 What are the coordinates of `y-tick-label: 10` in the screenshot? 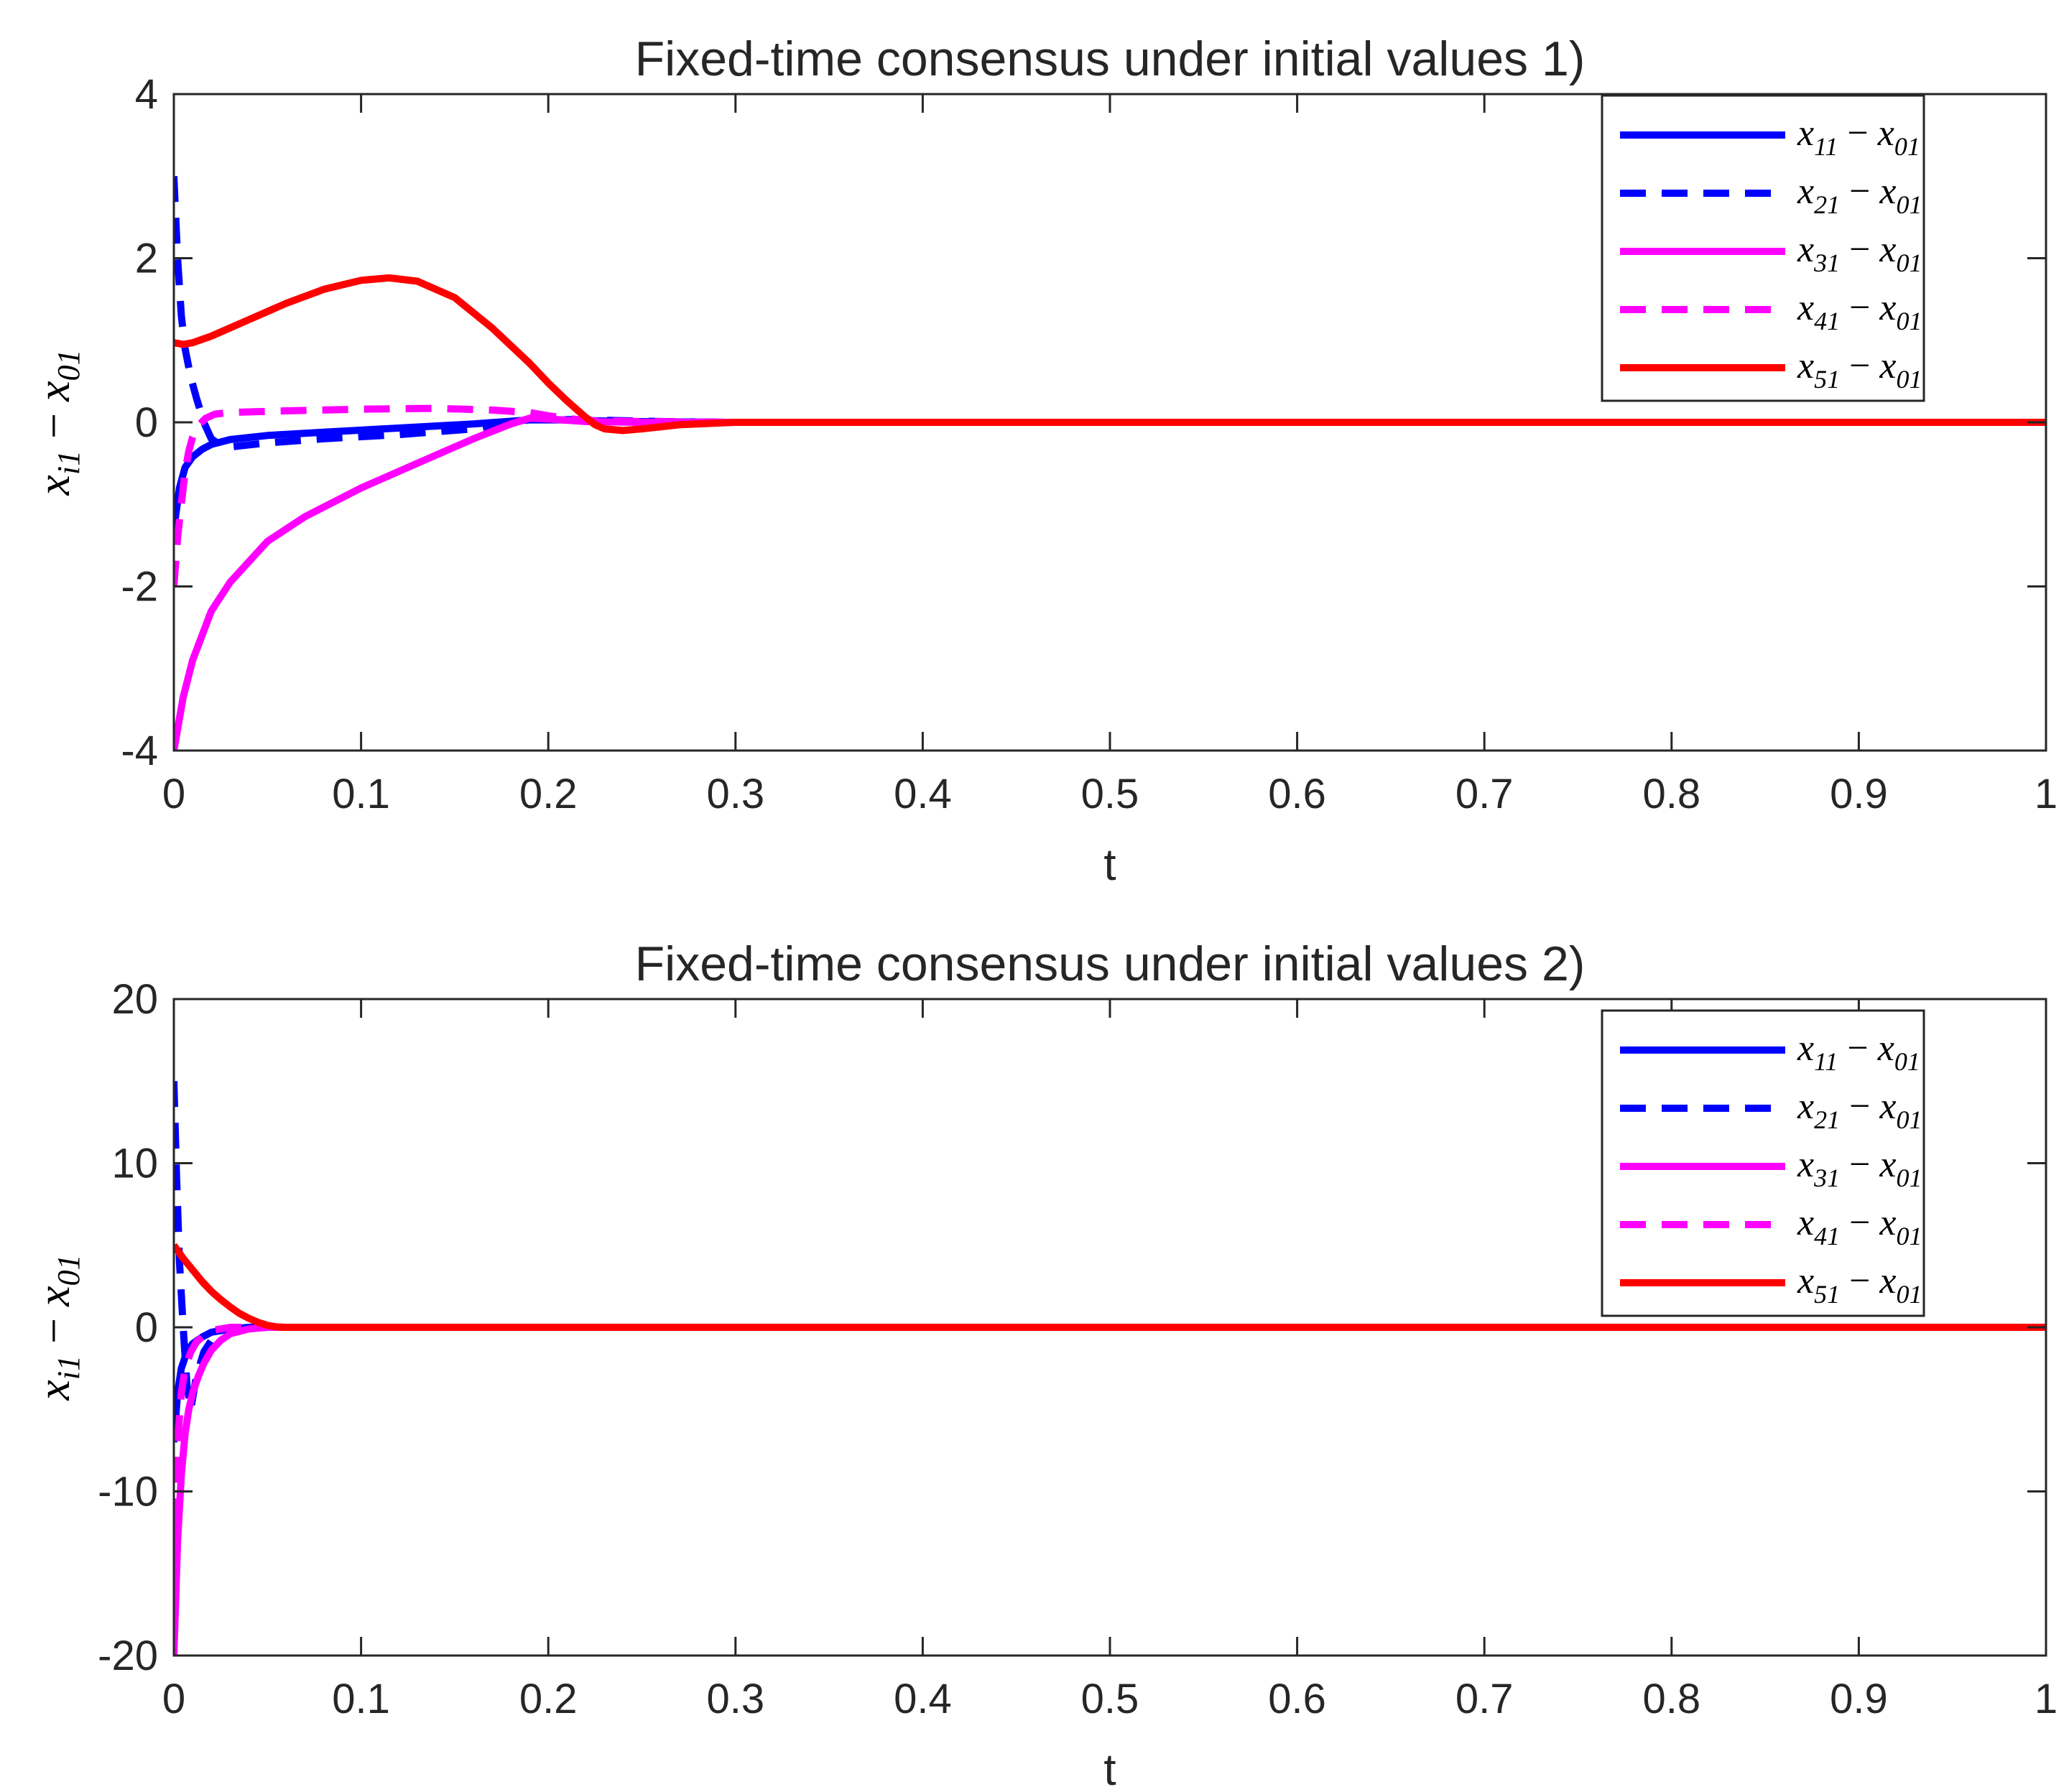 It's located at (134, 1164).